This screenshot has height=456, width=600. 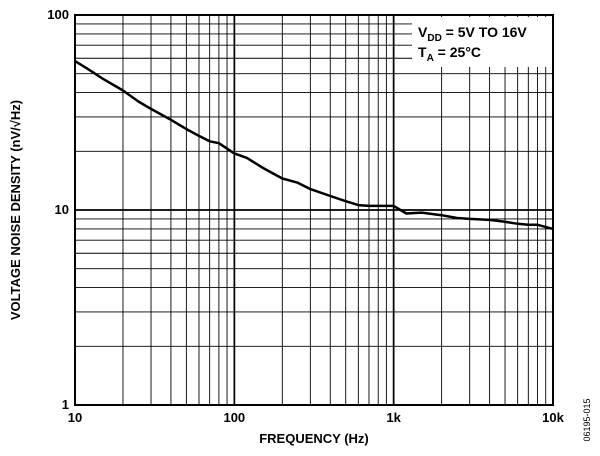 What do you see at coordinates (62, 209) in the screenshot?
I see `y-tick-label: 10` at bounding box center [62, 209].